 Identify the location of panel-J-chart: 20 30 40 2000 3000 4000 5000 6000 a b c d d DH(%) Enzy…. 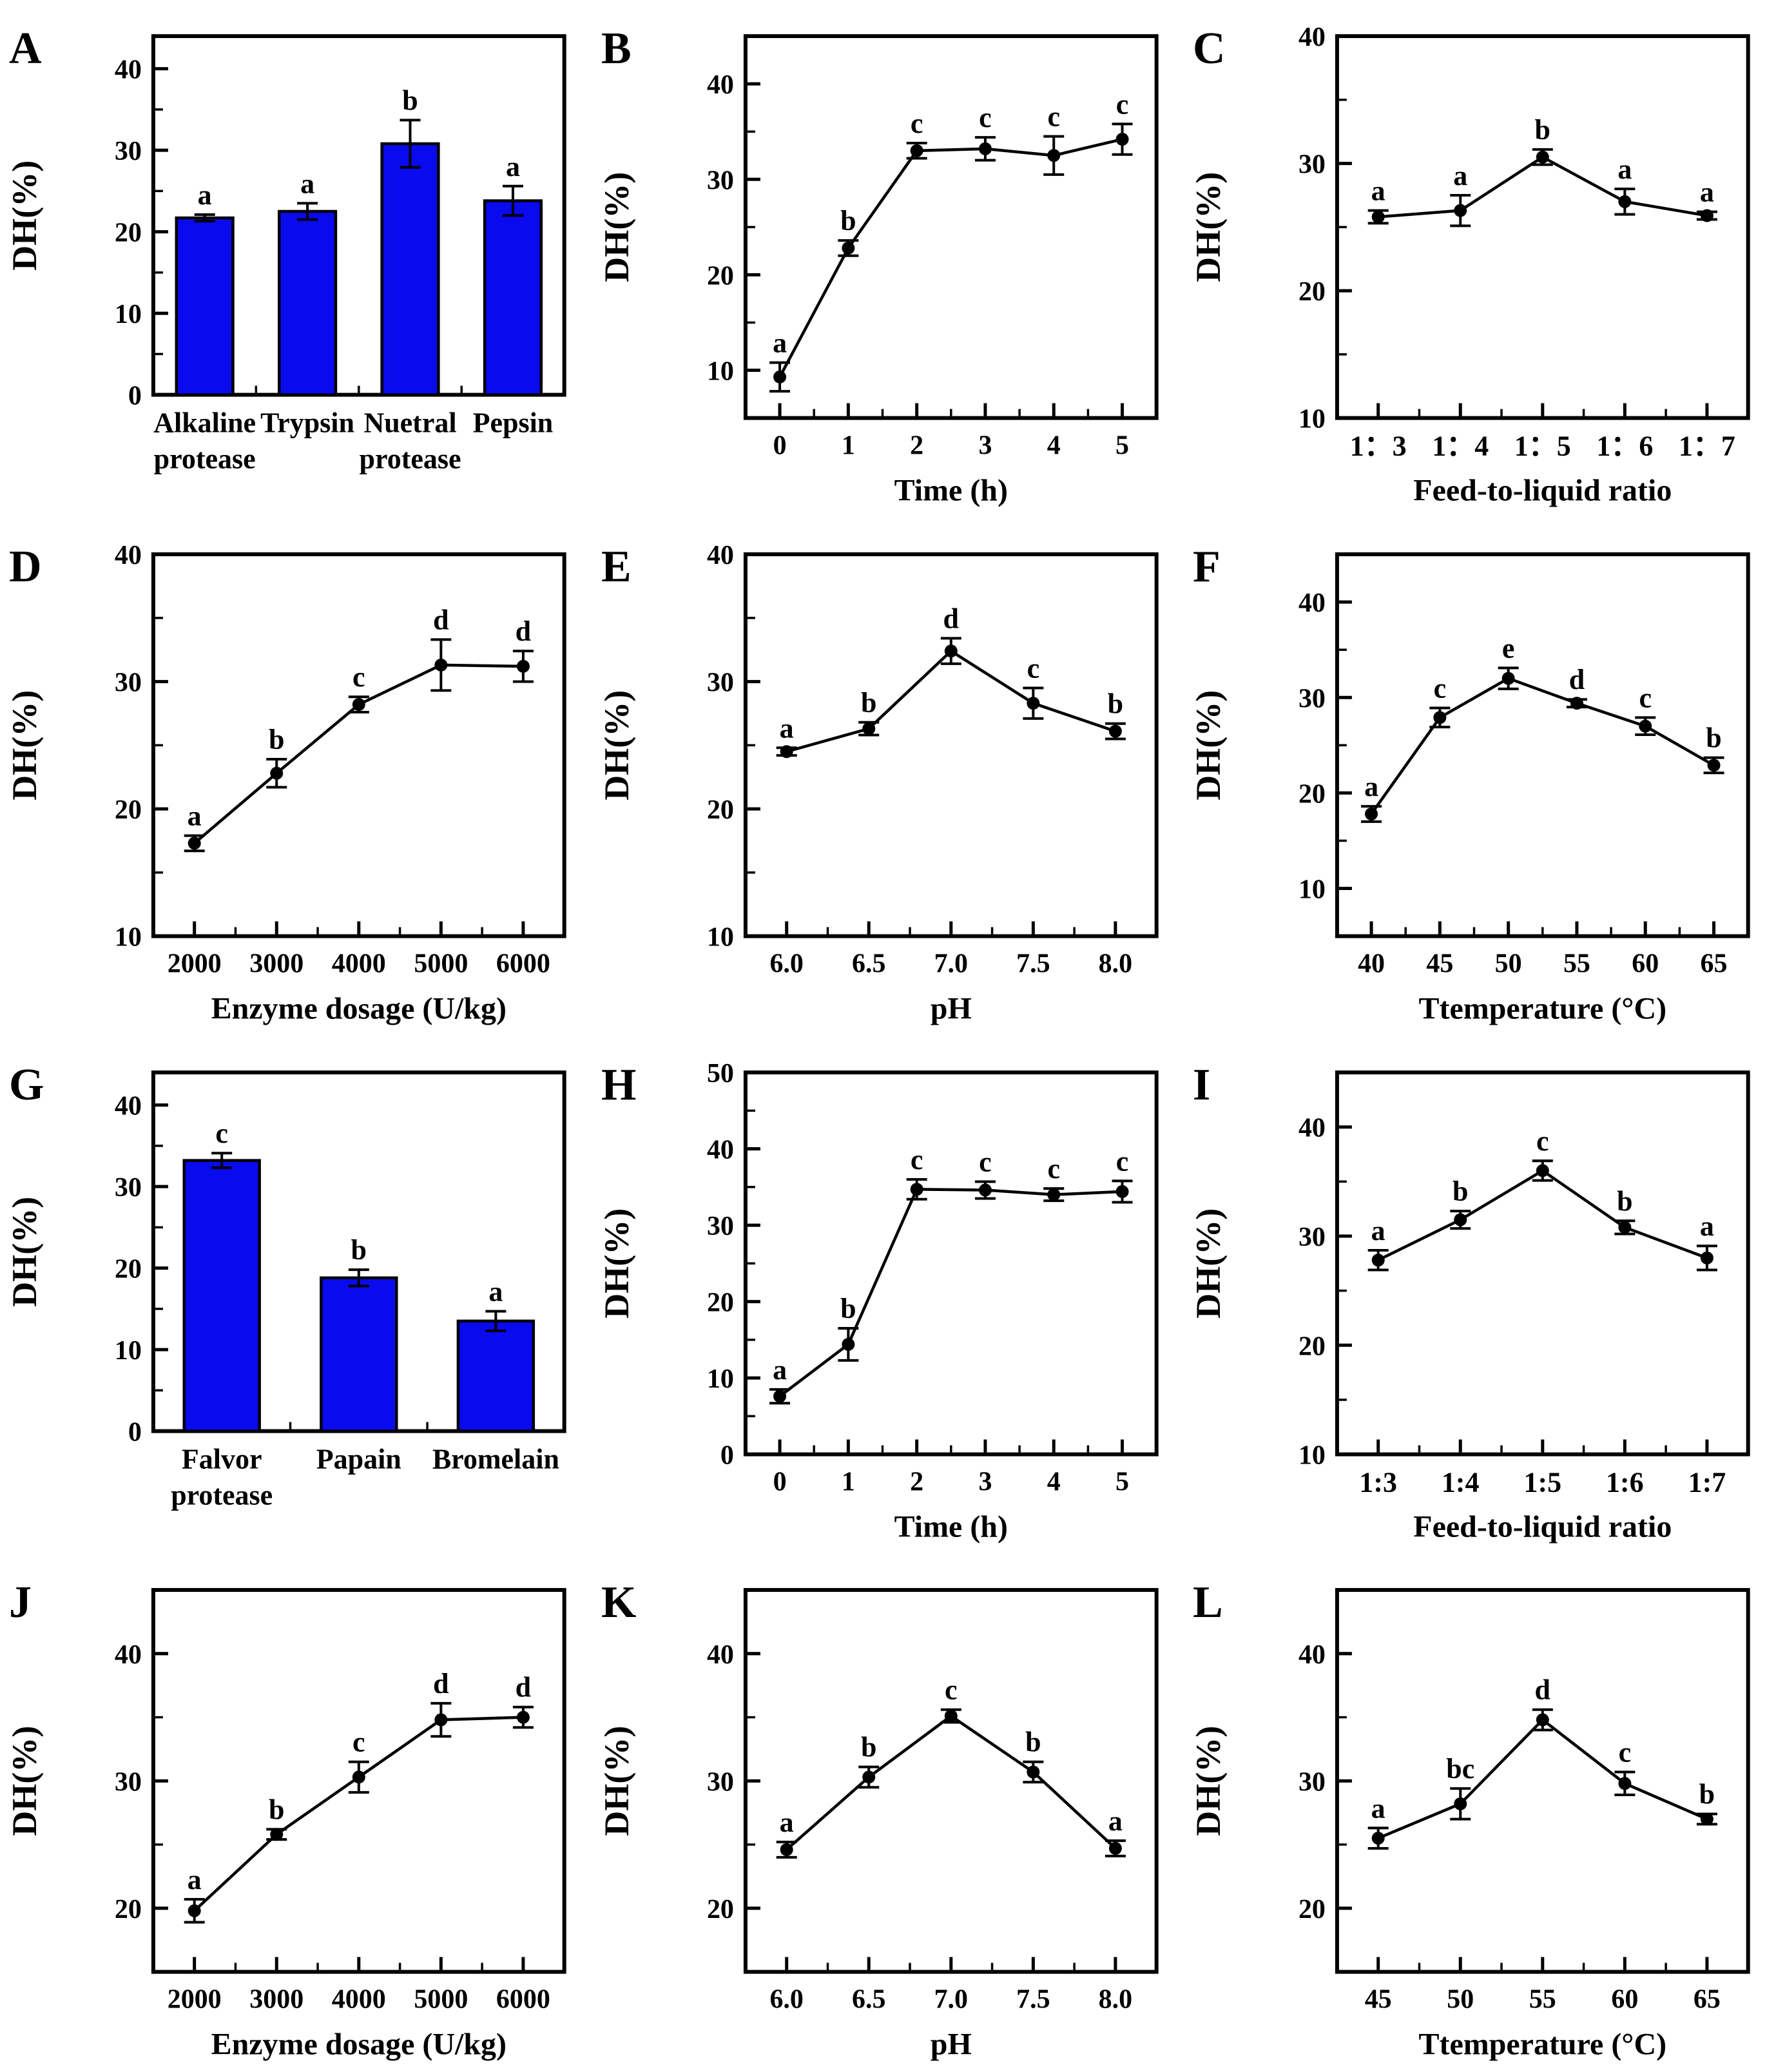
(285, 1820).